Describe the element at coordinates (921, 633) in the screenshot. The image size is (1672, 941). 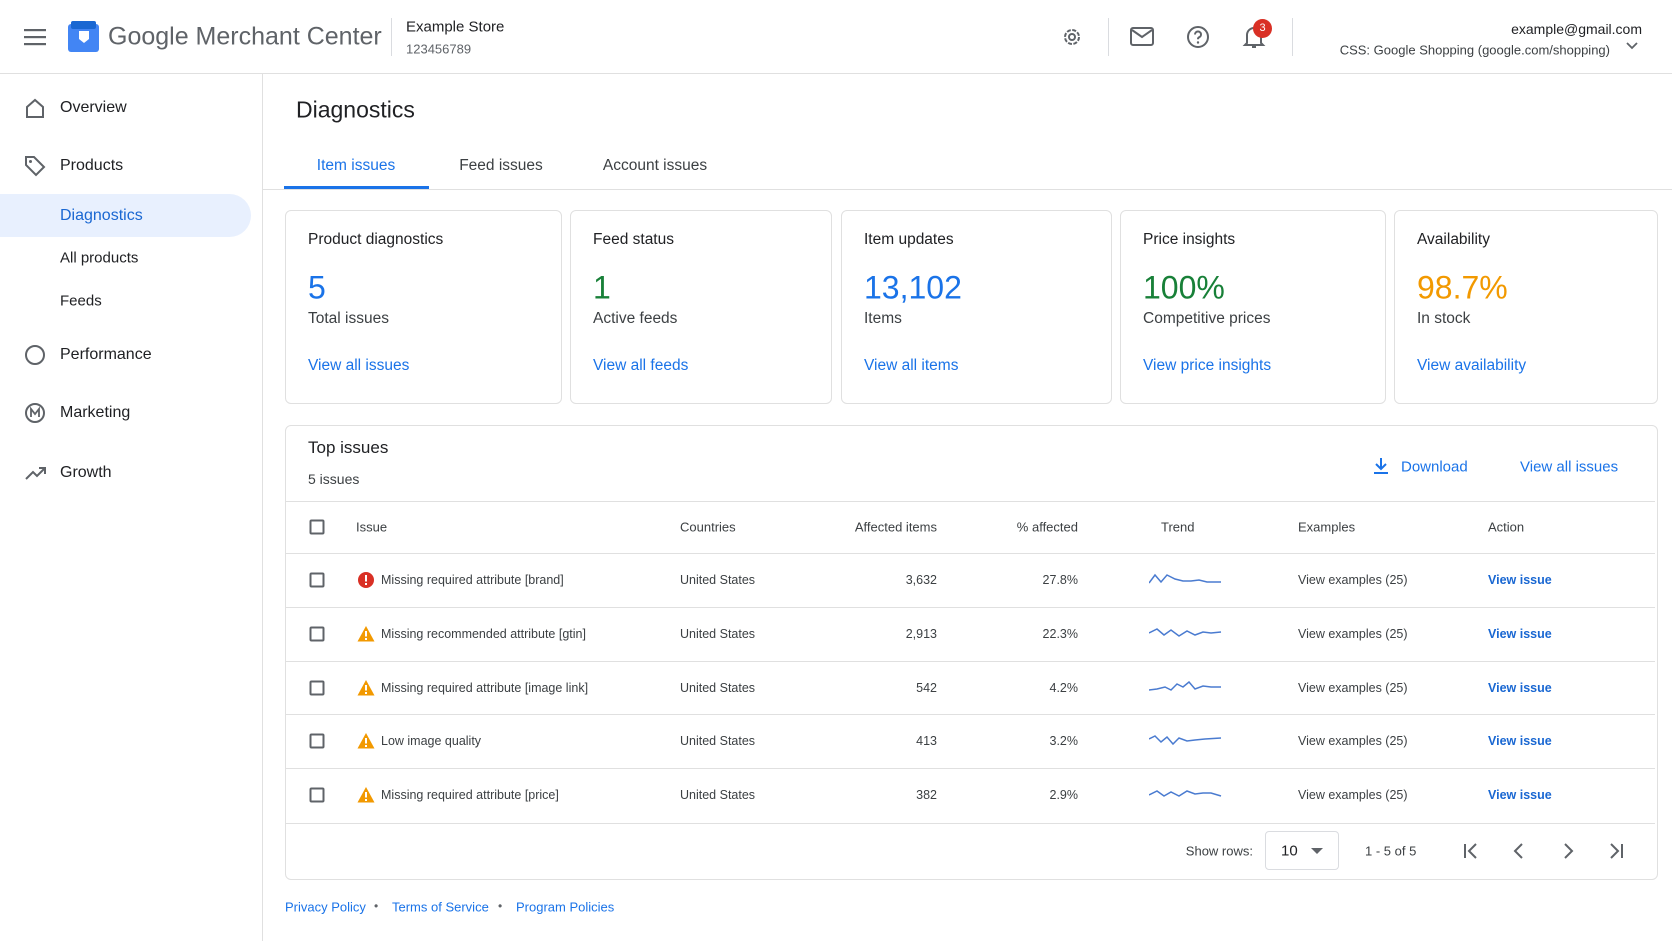
I see `affected-items: 2,913` at that location.